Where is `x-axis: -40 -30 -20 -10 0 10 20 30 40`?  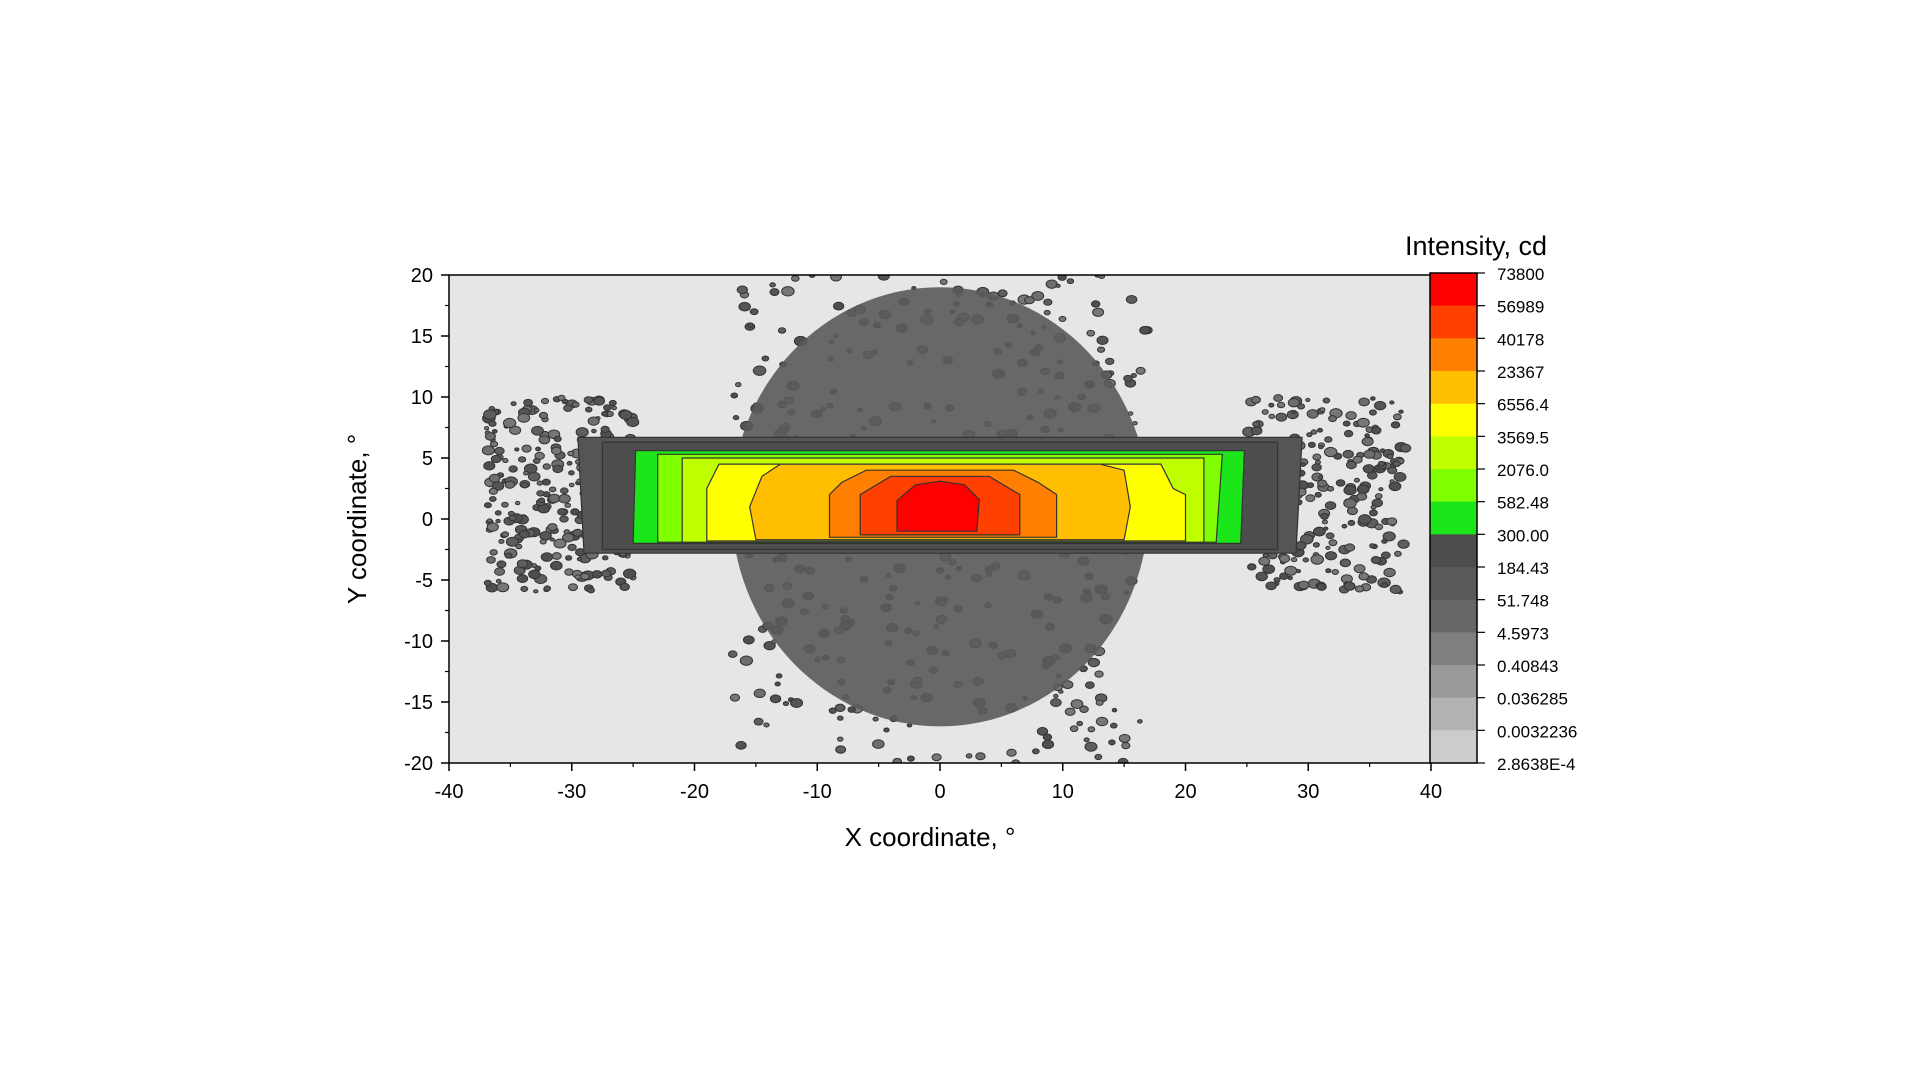
x-axis: -40 -30 -20 -10 0 10 20 30 40 is located at coordinates (938, 783).